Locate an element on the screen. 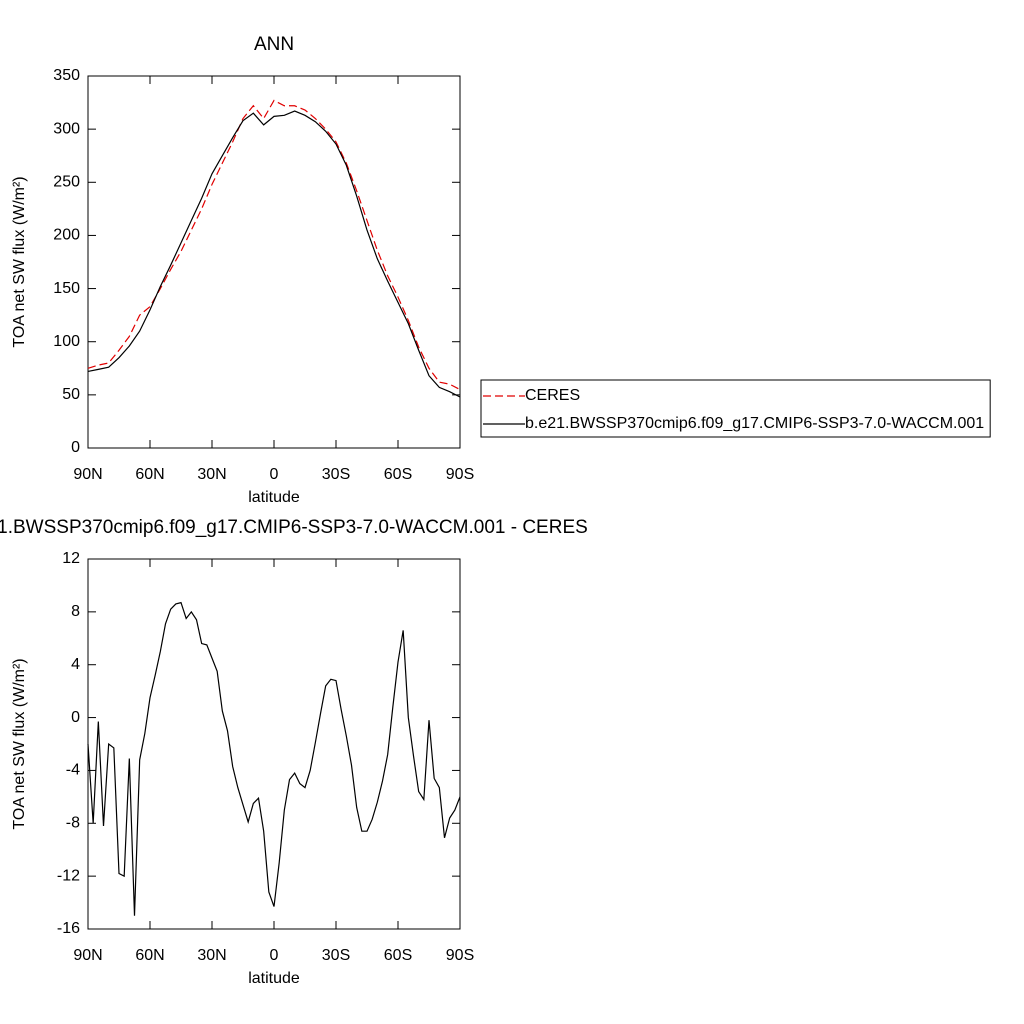 This screenshot has width=1024, height=1024. y-tick-label: 350 is located at coordinates (66, 75).